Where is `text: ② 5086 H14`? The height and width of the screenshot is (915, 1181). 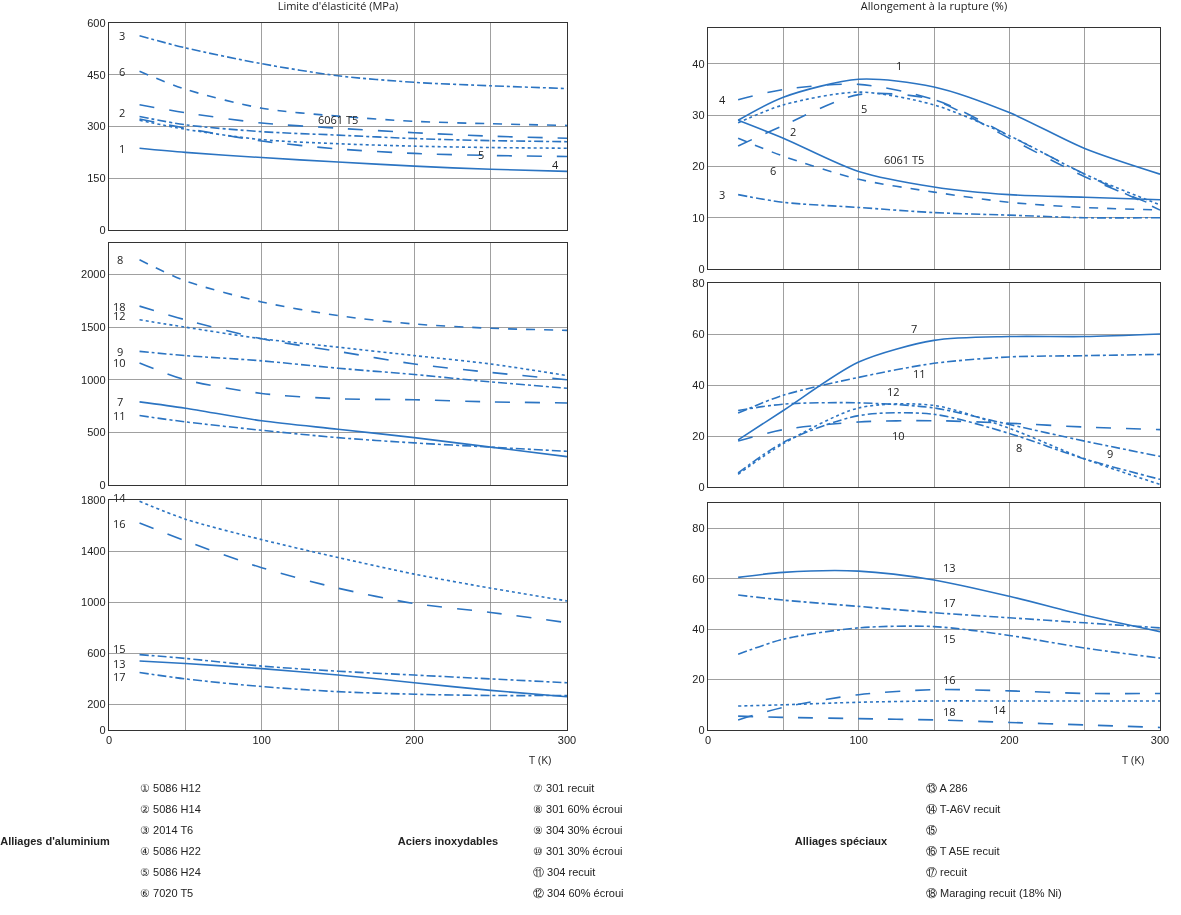
text: ② 5086 H14 is located at coordinates (170, 809).